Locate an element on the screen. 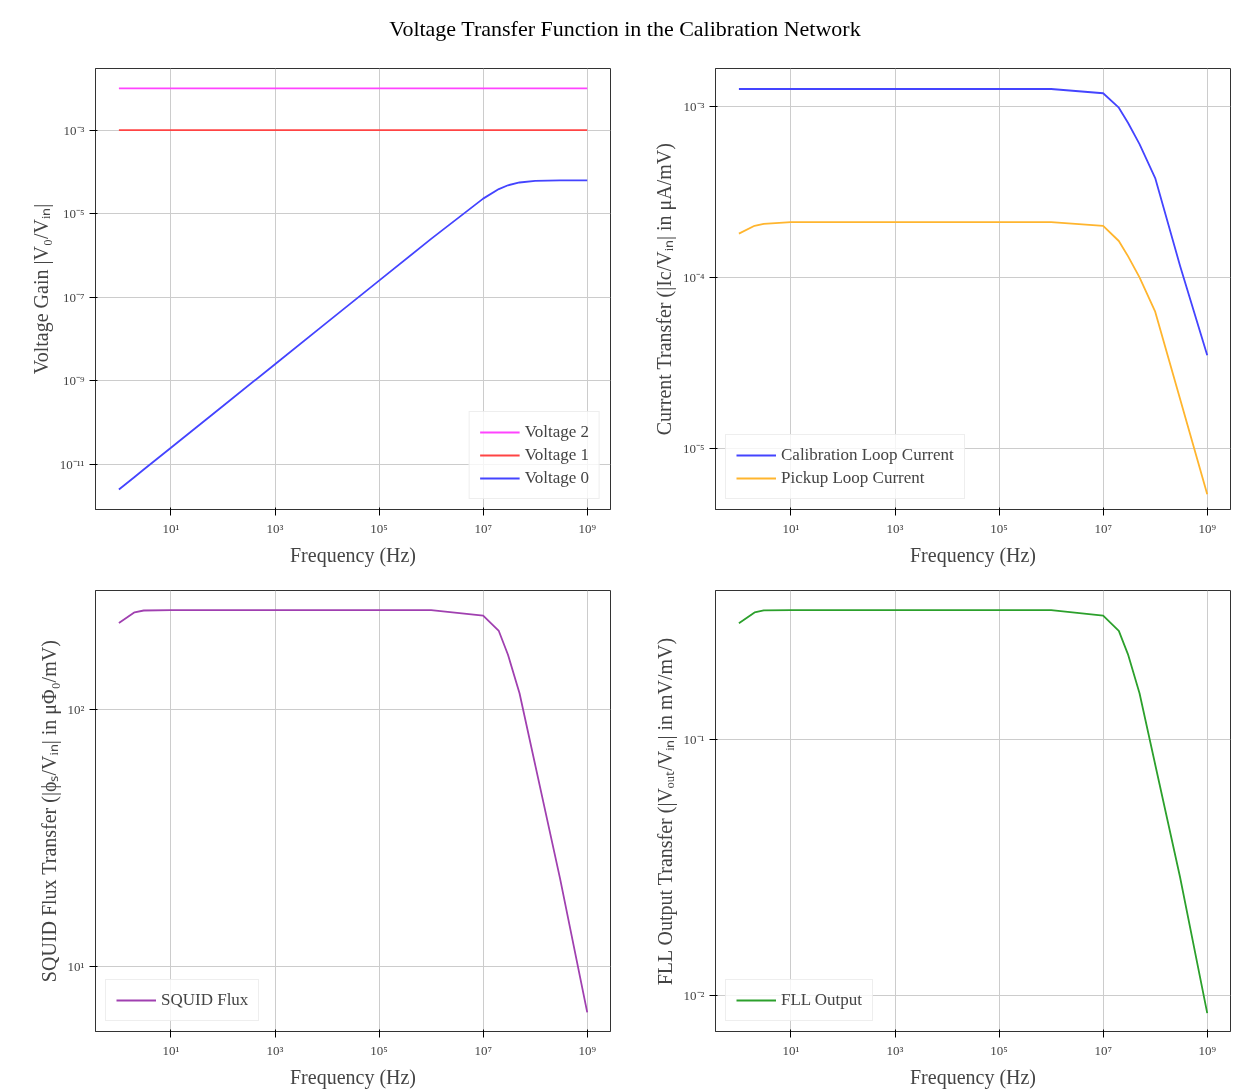 This screenshot has width=1242, height=1092. y-axis-title: Voltage Gain |V₀/Vᵢₙ| is located at coordinates (41, 289).